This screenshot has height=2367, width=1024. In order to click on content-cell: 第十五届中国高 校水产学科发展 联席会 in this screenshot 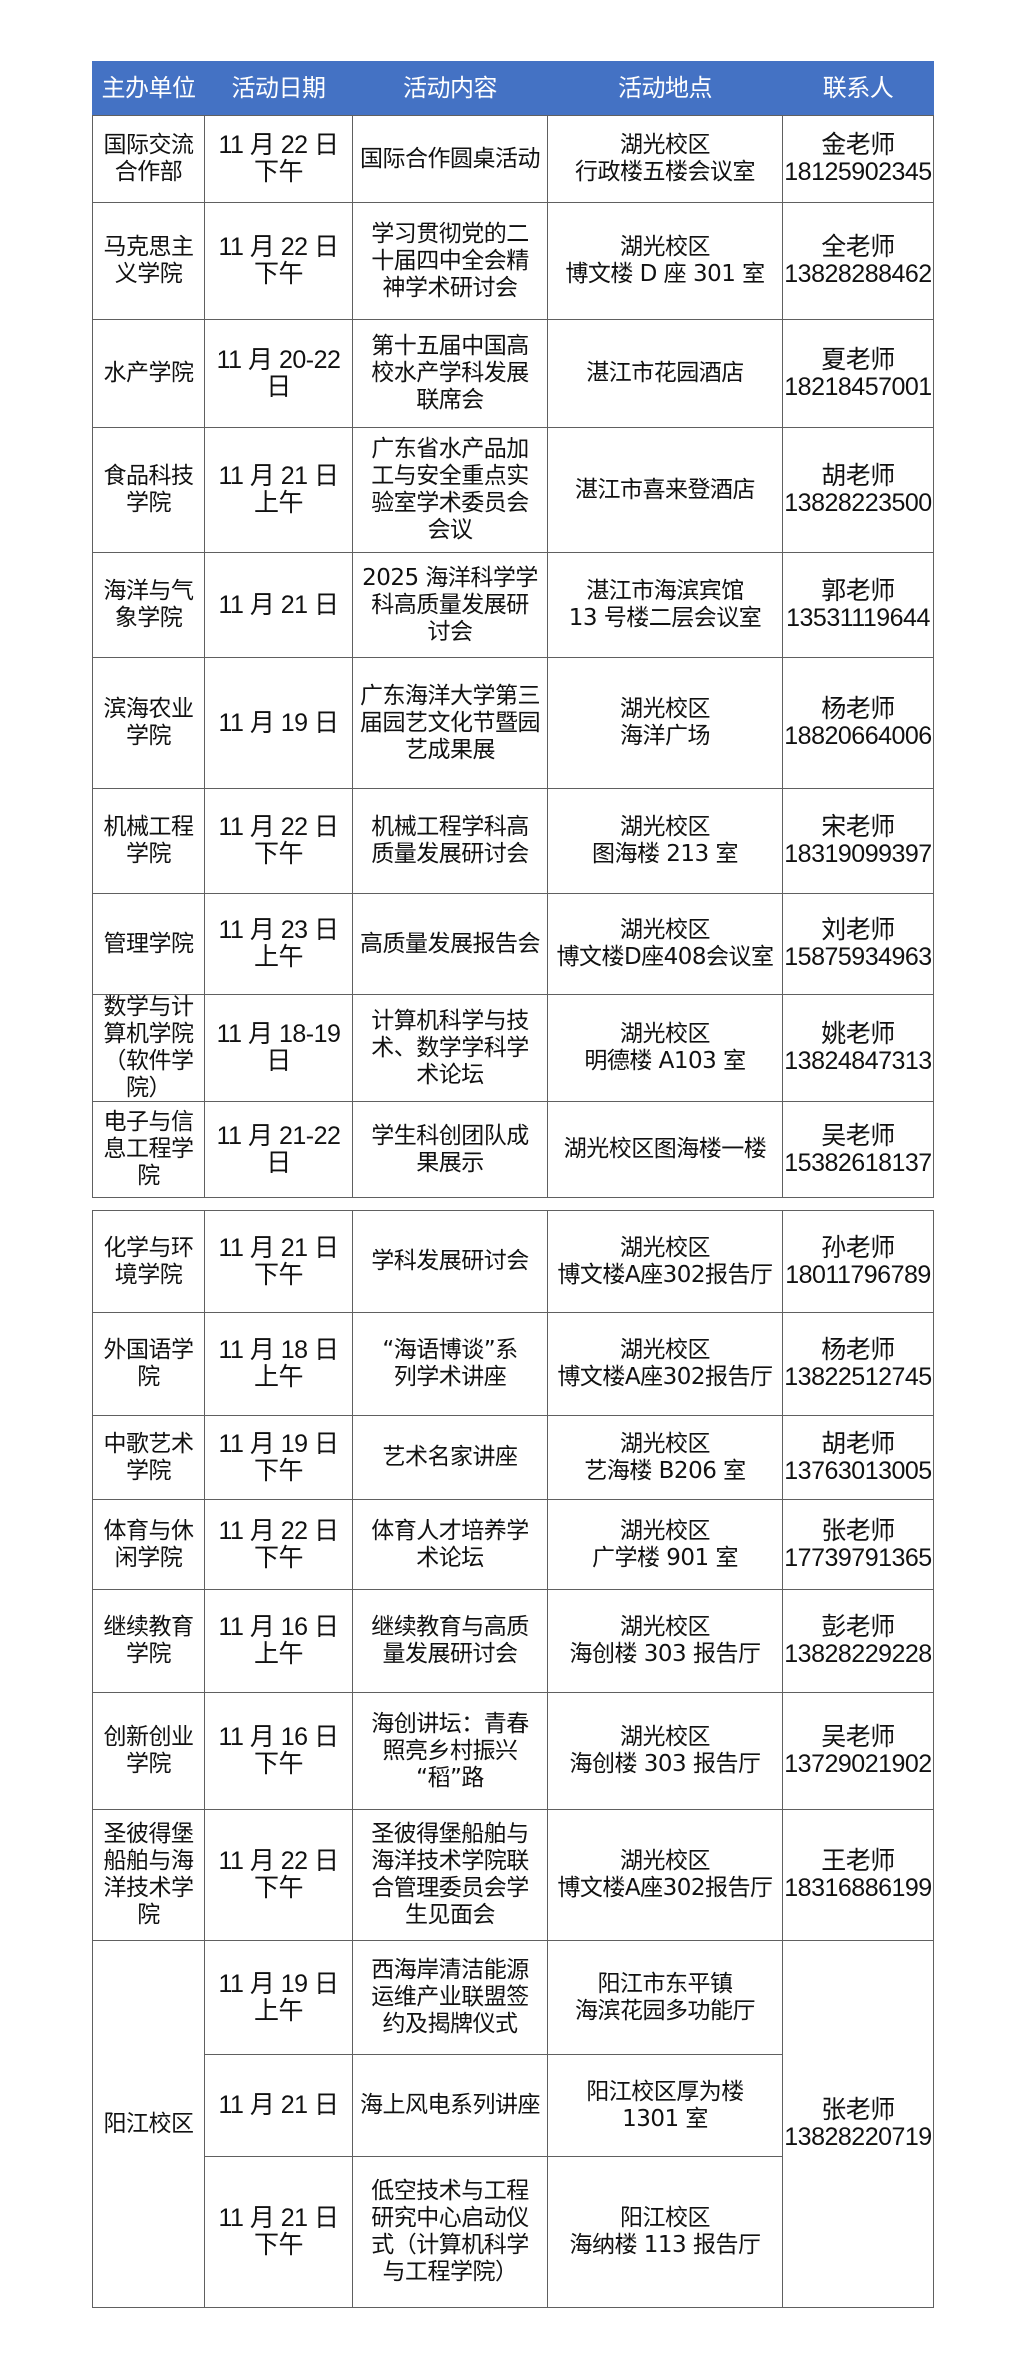, I will do `click(450, 373)`.